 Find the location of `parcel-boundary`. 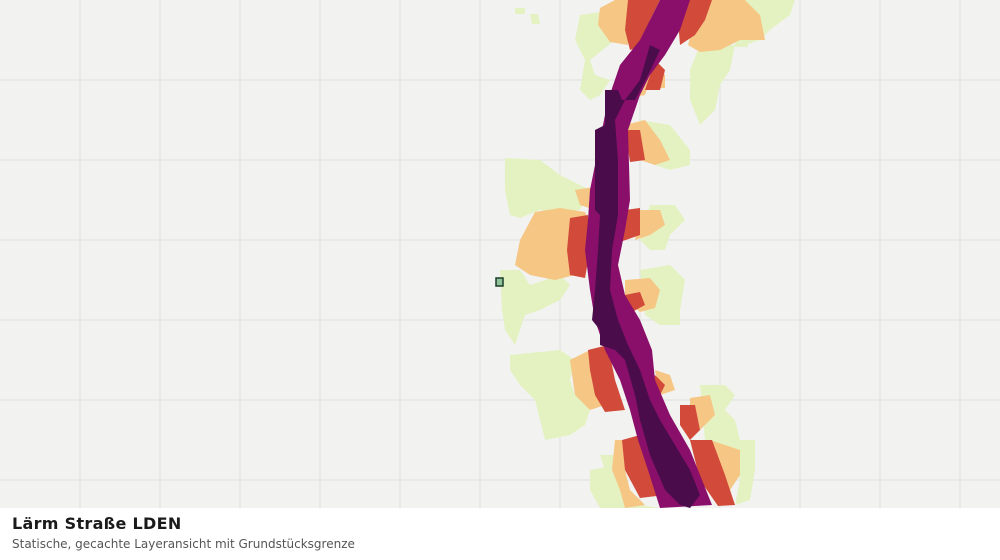

parcel-boundary is located at coordinates (499, 282).